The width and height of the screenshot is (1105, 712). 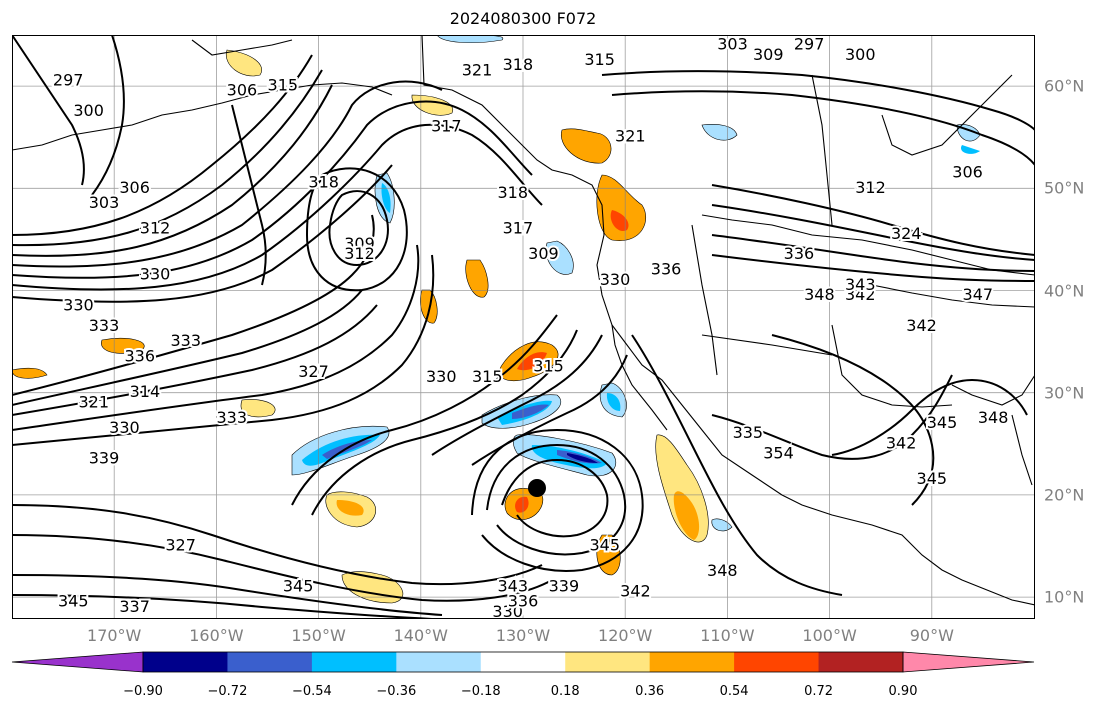 What do you see at coordinates (906, 233) in the screenshot?
I see `contour-label: 324` at bounding box center [906, 233].